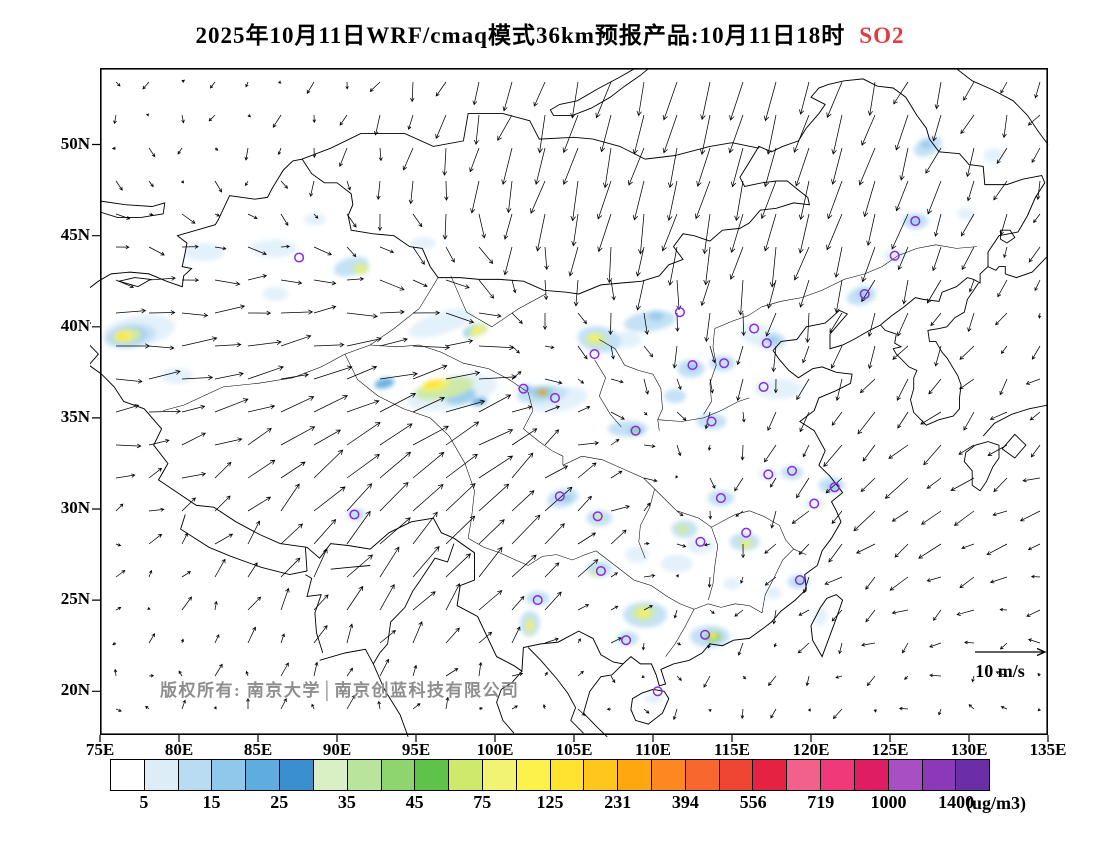 The height and width of the screenshot is (850, 1100). What do you see at coordinates (75, 416) in the screenshot?
I see `lat-tick-label: 35N` at bounding box center [75, 416].